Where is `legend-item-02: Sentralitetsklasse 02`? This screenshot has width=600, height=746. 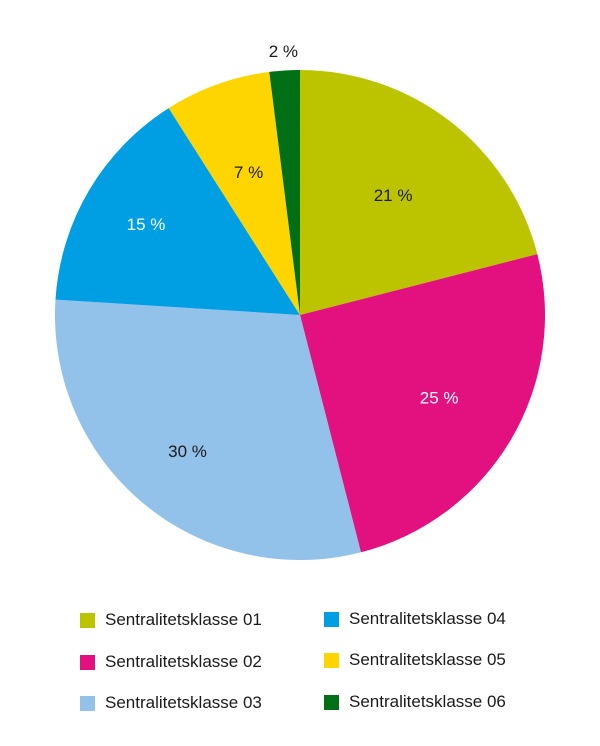
legend-item-02: Sentralitetsklasse 02 is located at coordinates (171, 662).